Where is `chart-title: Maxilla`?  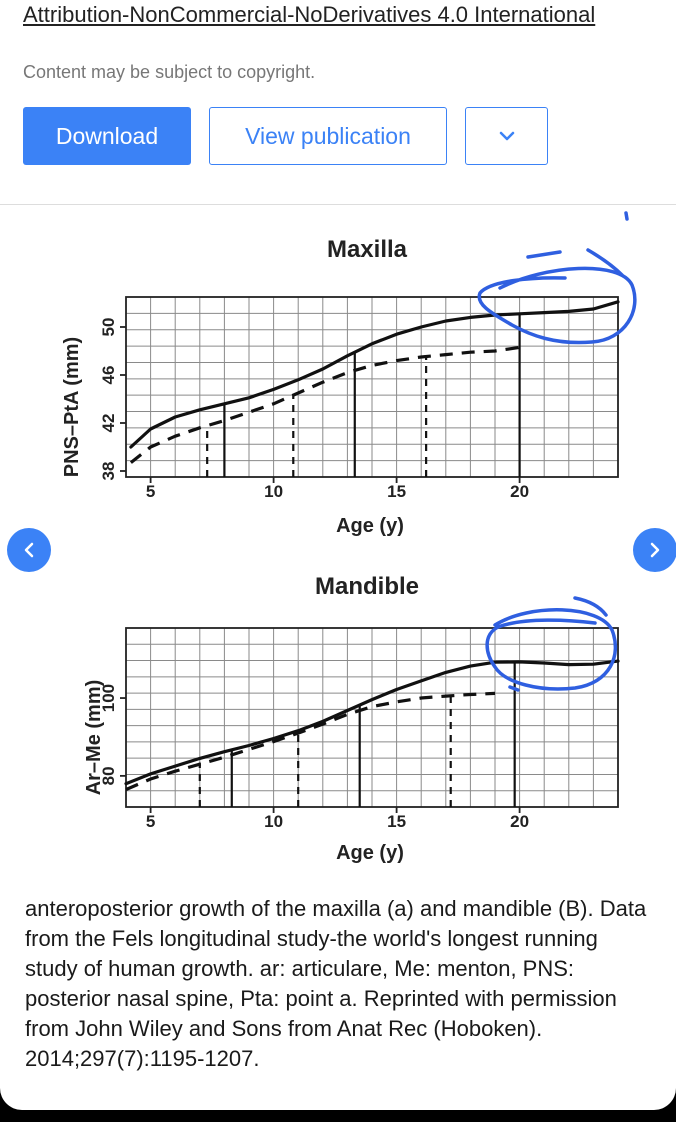
chart-title: Maxilla is located at coordinates (367, 249).